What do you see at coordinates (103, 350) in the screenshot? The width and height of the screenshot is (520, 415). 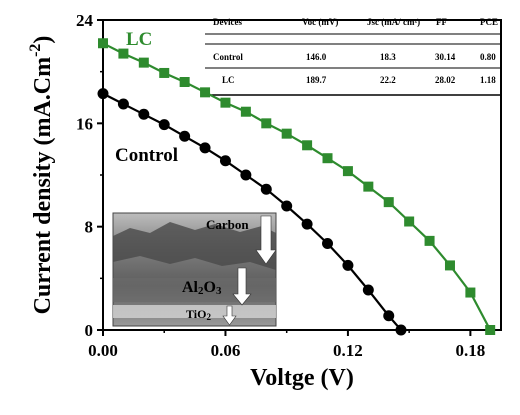 I see `x-tick-label: 0.00` at bounding box center [103, 350].